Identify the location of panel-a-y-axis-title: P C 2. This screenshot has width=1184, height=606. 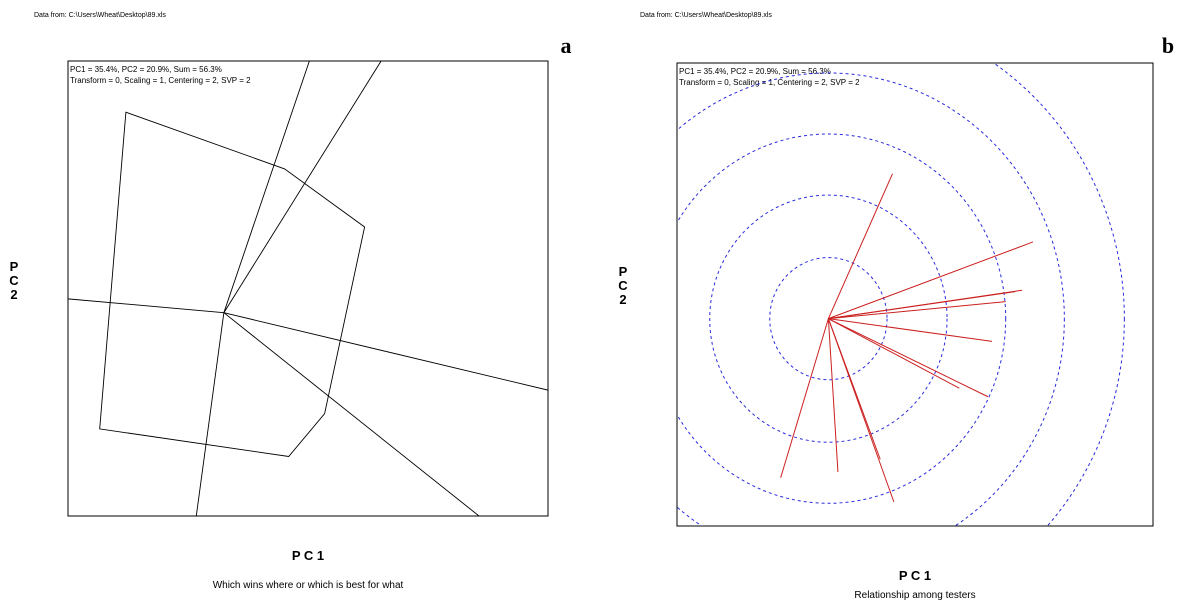
(14, 280).